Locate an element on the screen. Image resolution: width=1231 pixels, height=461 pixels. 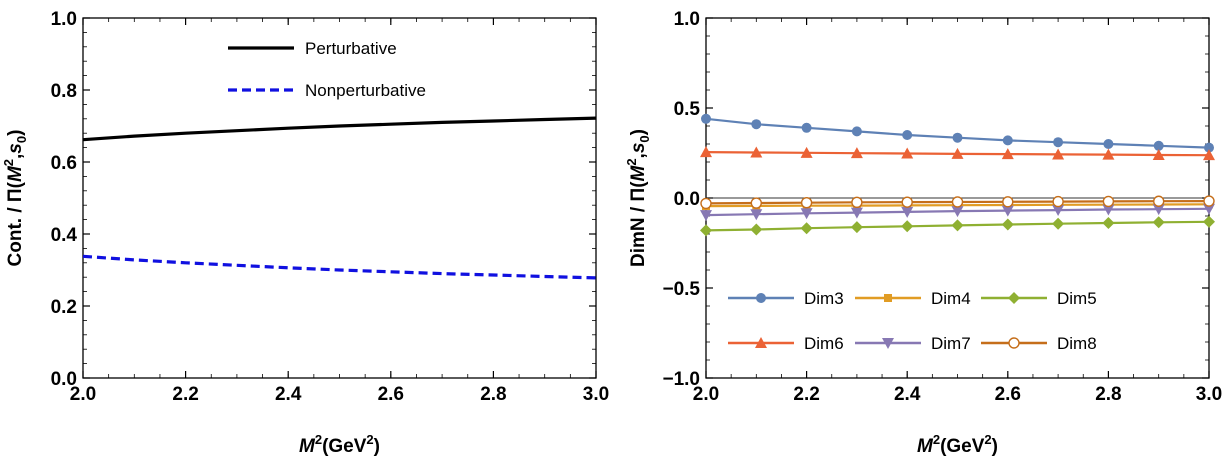
y-tick-label: 0.6 is located at coordinates (64, 163).